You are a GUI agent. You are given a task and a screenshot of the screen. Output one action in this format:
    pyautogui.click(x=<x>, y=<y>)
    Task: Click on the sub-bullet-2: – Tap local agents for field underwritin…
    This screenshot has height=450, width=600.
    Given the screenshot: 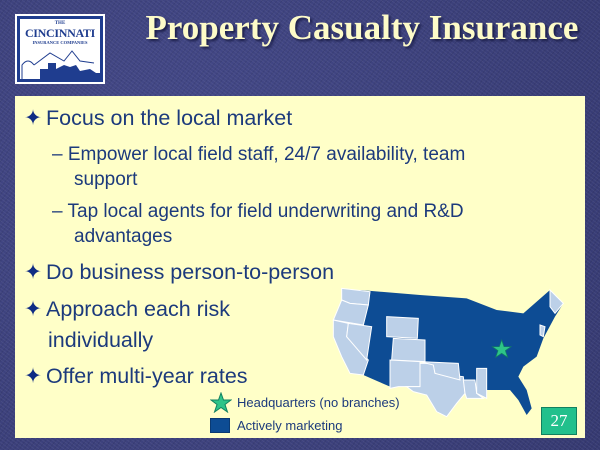 What is the action you would take?
    pyautogui.click(x=258, y=224)
    